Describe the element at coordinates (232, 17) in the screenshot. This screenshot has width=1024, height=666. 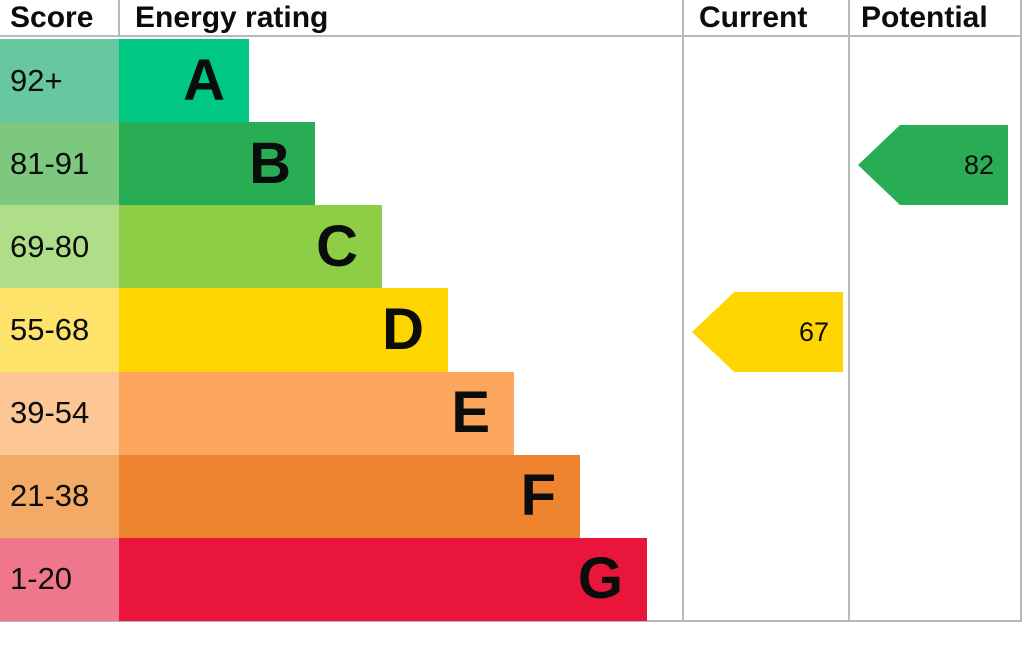
I see `column-header-energy-rating: Energy rating` at that location.